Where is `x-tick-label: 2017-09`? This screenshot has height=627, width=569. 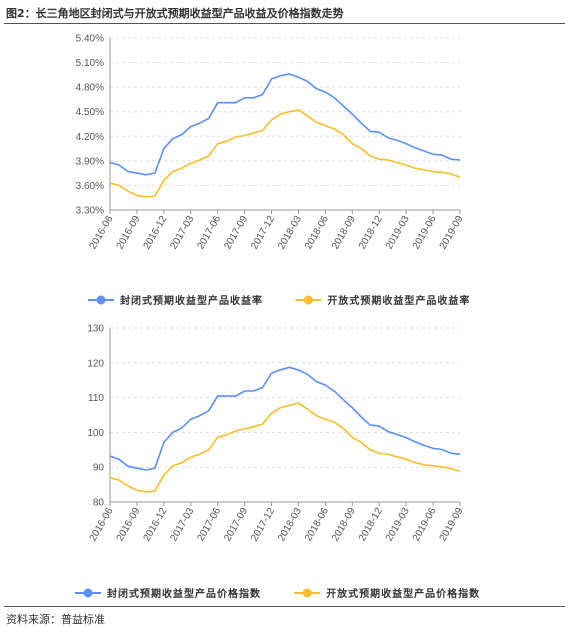
x-tick-label: 2017-09 is located at coordinates (236, 525).